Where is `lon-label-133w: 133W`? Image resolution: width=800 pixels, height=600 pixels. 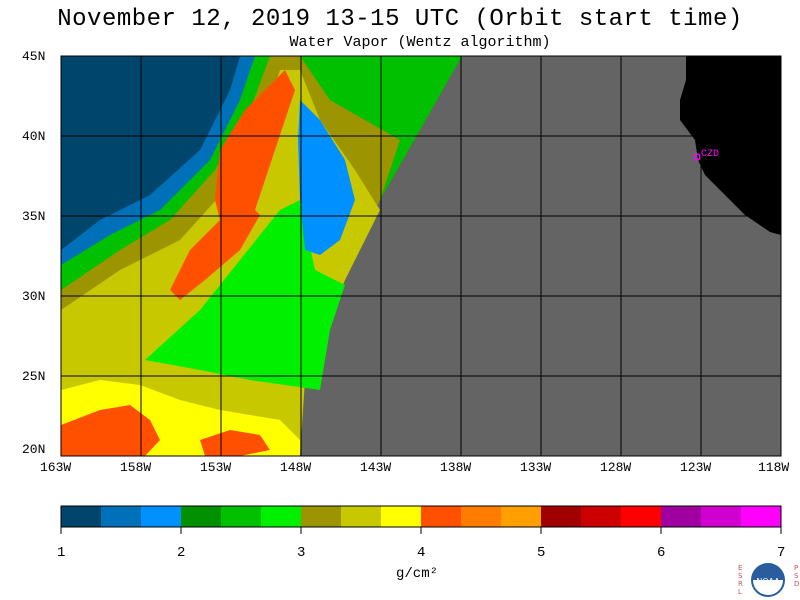 lon-label-133w: 133W is located at coordinates (536, 467).